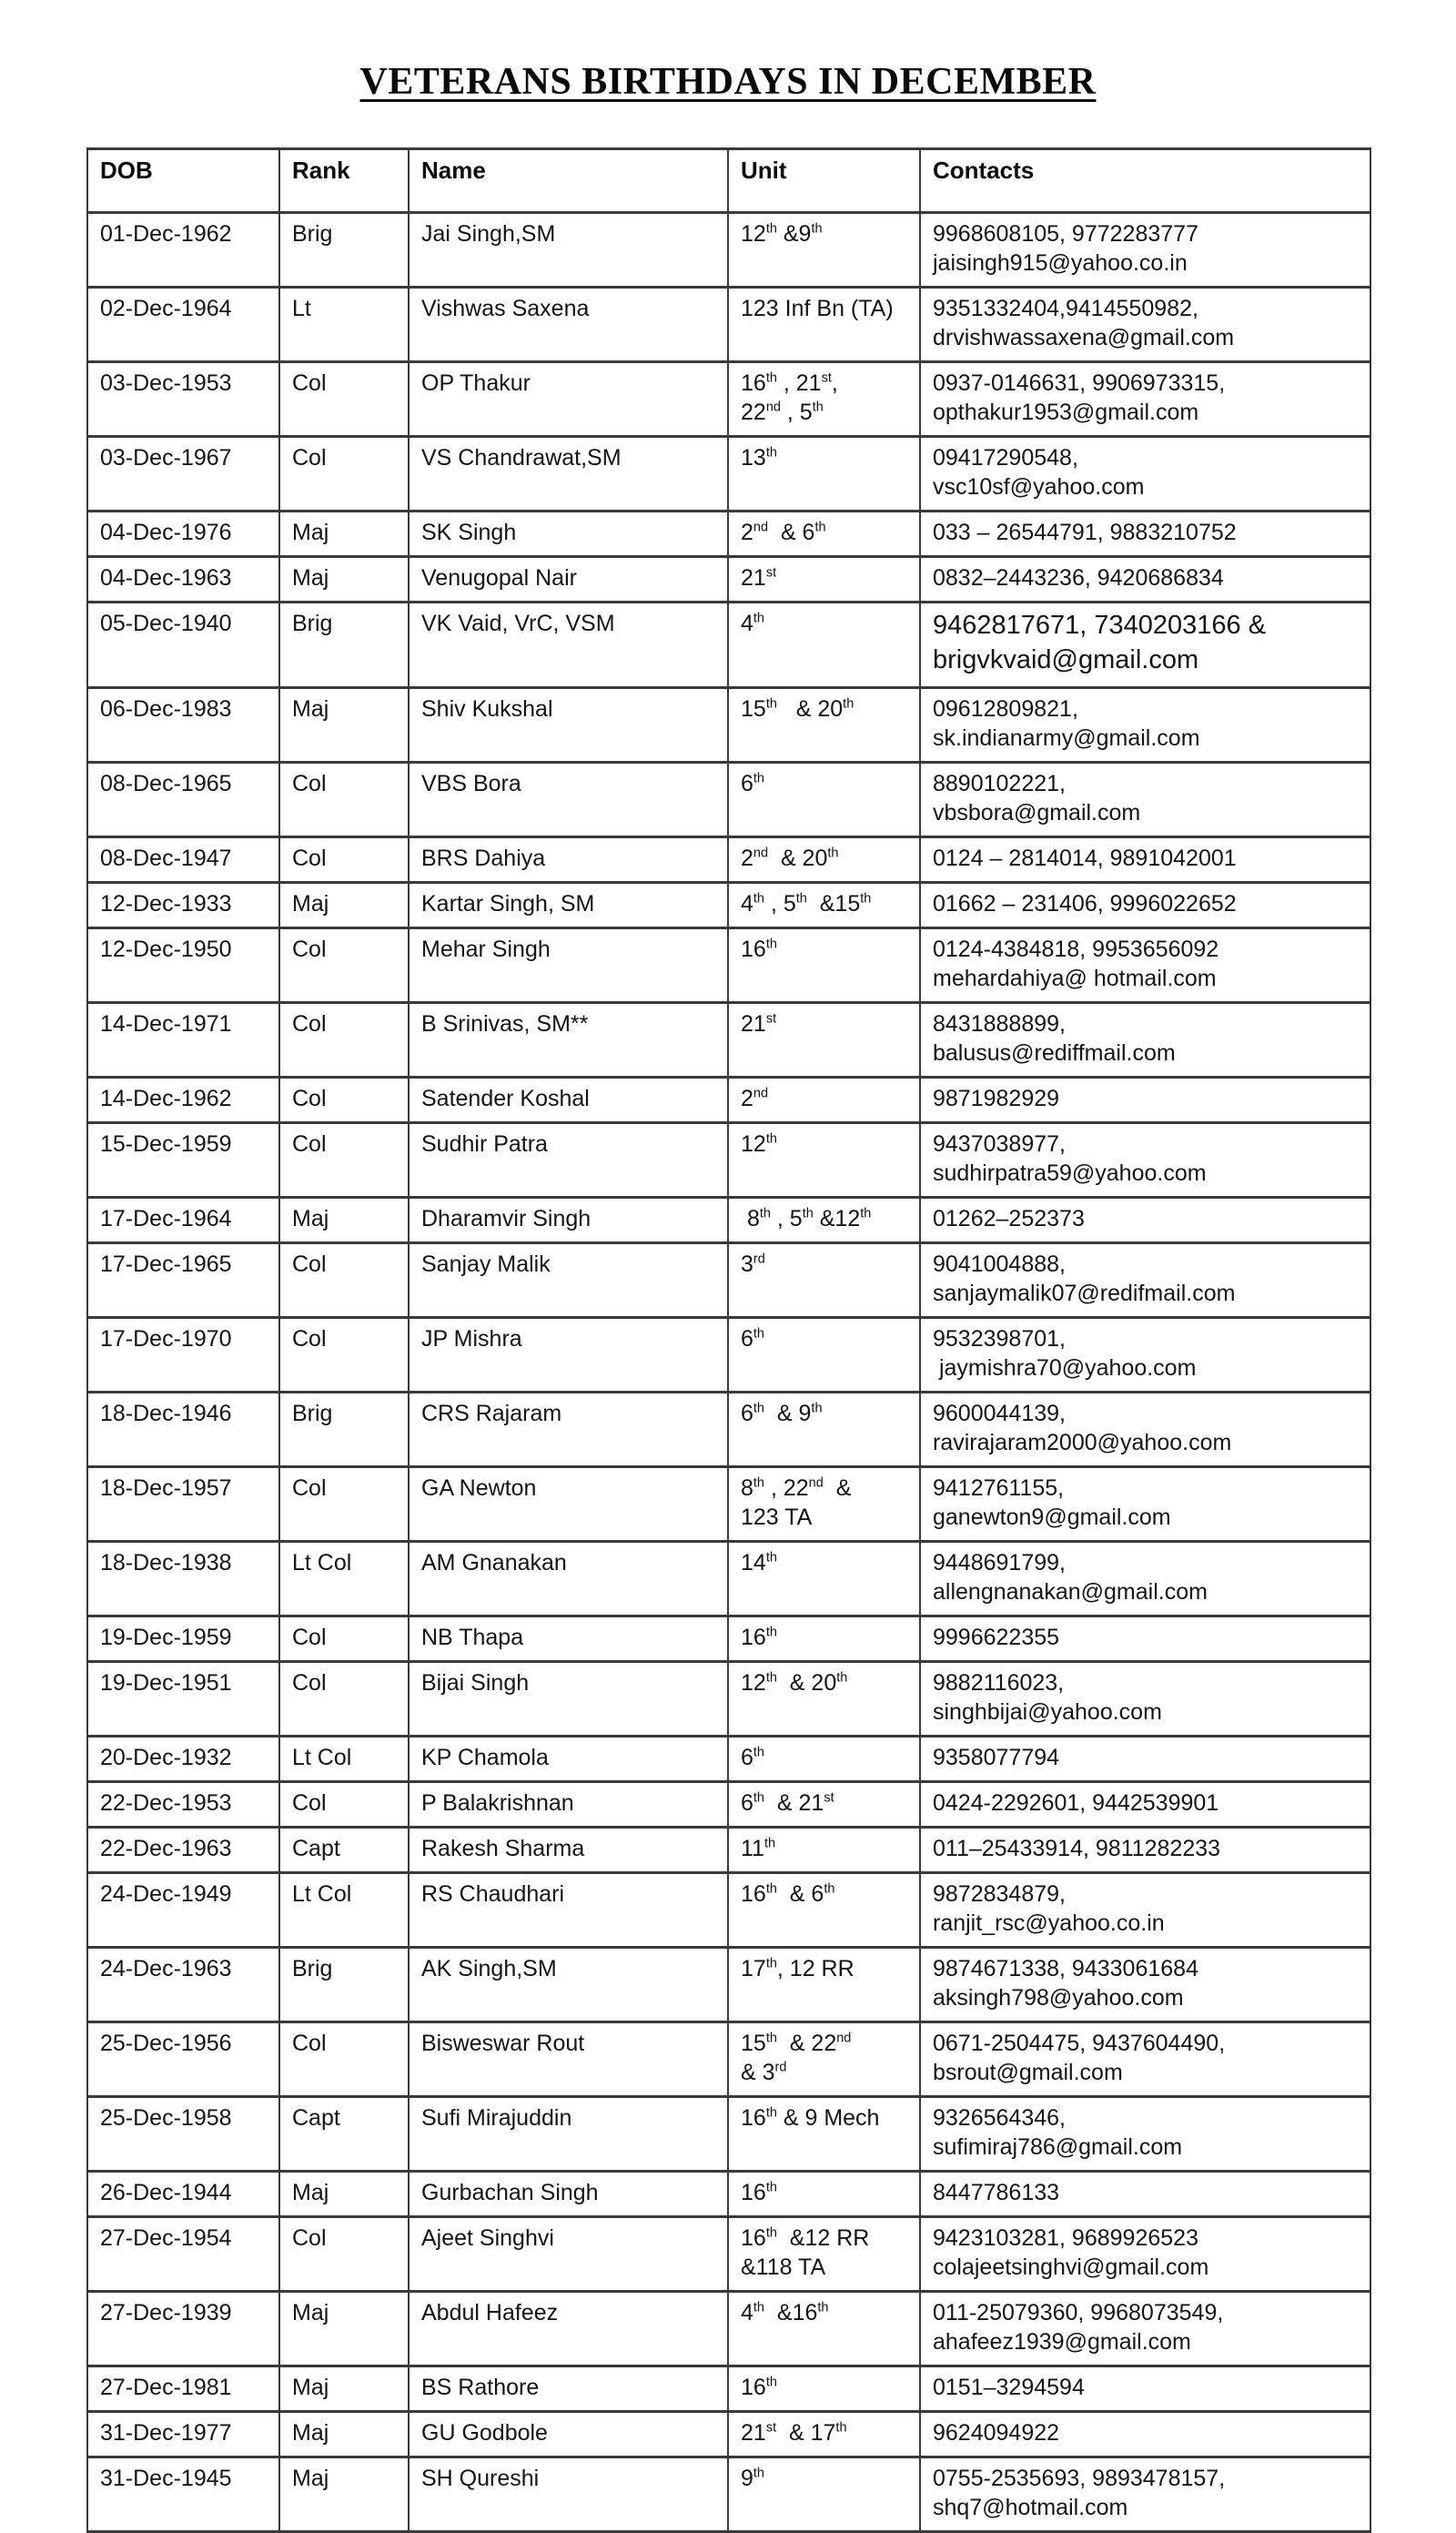 The image size is (1456, 2533). What do you see at coordinates (824, 1909) in the screenshot?
I see `unit-cell: 16th & 6th` at bounding box center [824, 1909].